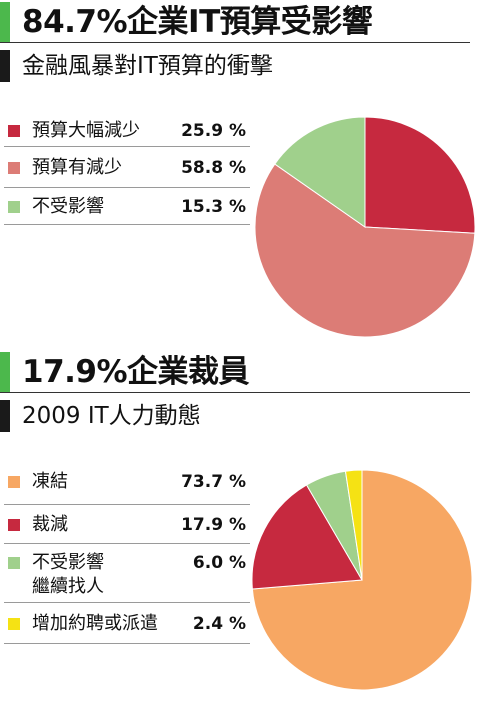 This screenshot has width=480, height=701. What do you see at coordinates (219, 624) in the screenshot?
I see `legend-2-value-4: 2.4 %` at bounding box center [219, 624].